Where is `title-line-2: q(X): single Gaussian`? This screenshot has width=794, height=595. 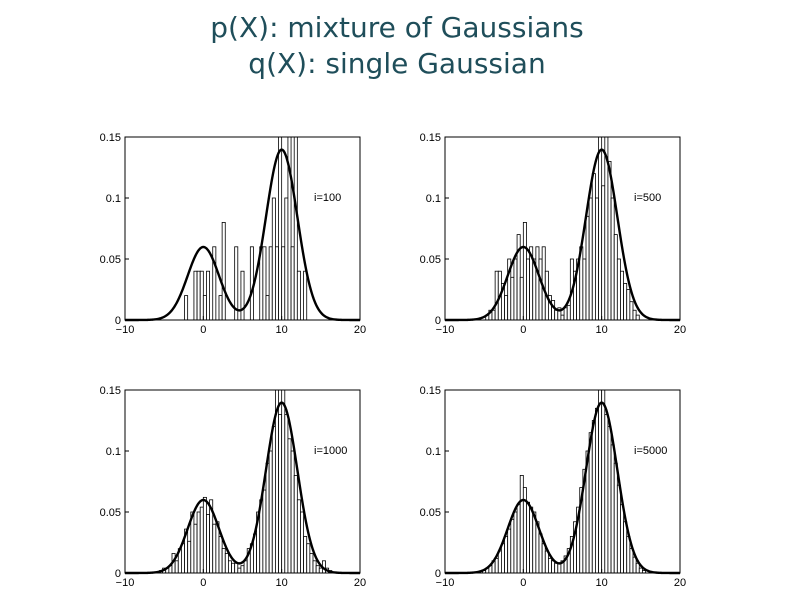 title-line-2: q(X): single Gaussian is located at coordinates (397, 63).